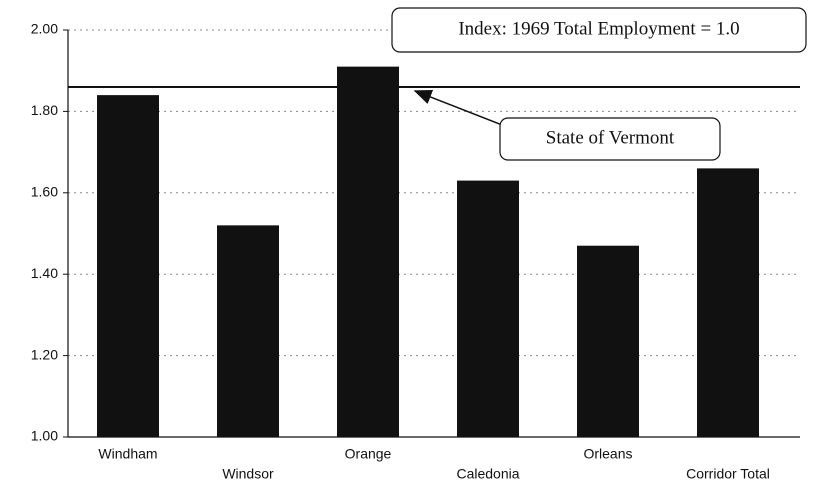 The image size is (817, 482). What do you see at coordinates (44, 436) in the screenshot?
I see `y-tick-label: 1.00` at bounding box center [44, 436].